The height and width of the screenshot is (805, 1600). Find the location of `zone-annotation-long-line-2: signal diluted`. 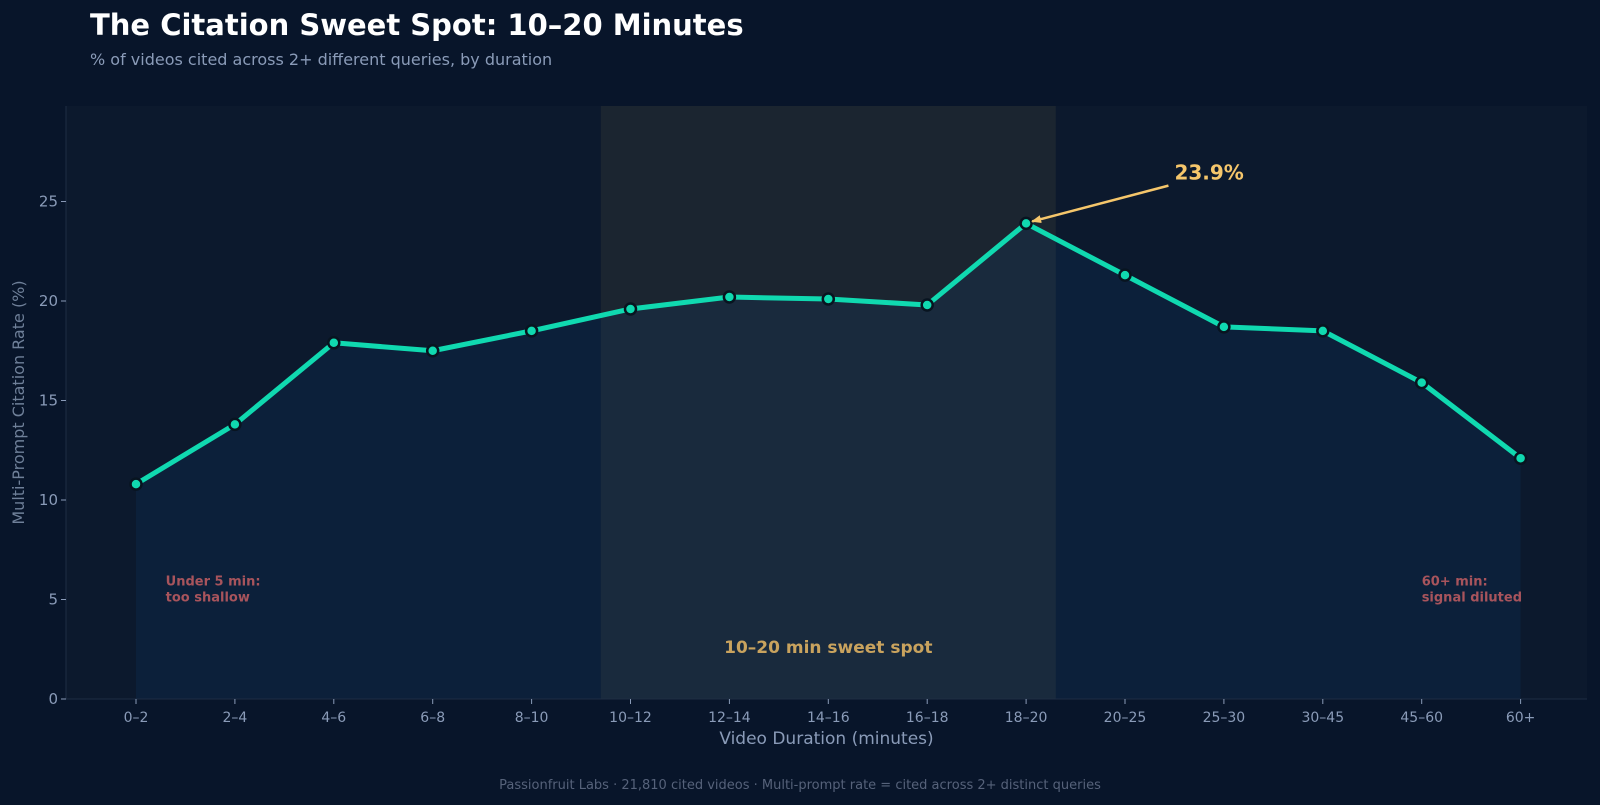

zone-annotation-long-line-2: signal diluted is located at coordinates (1472, 598).